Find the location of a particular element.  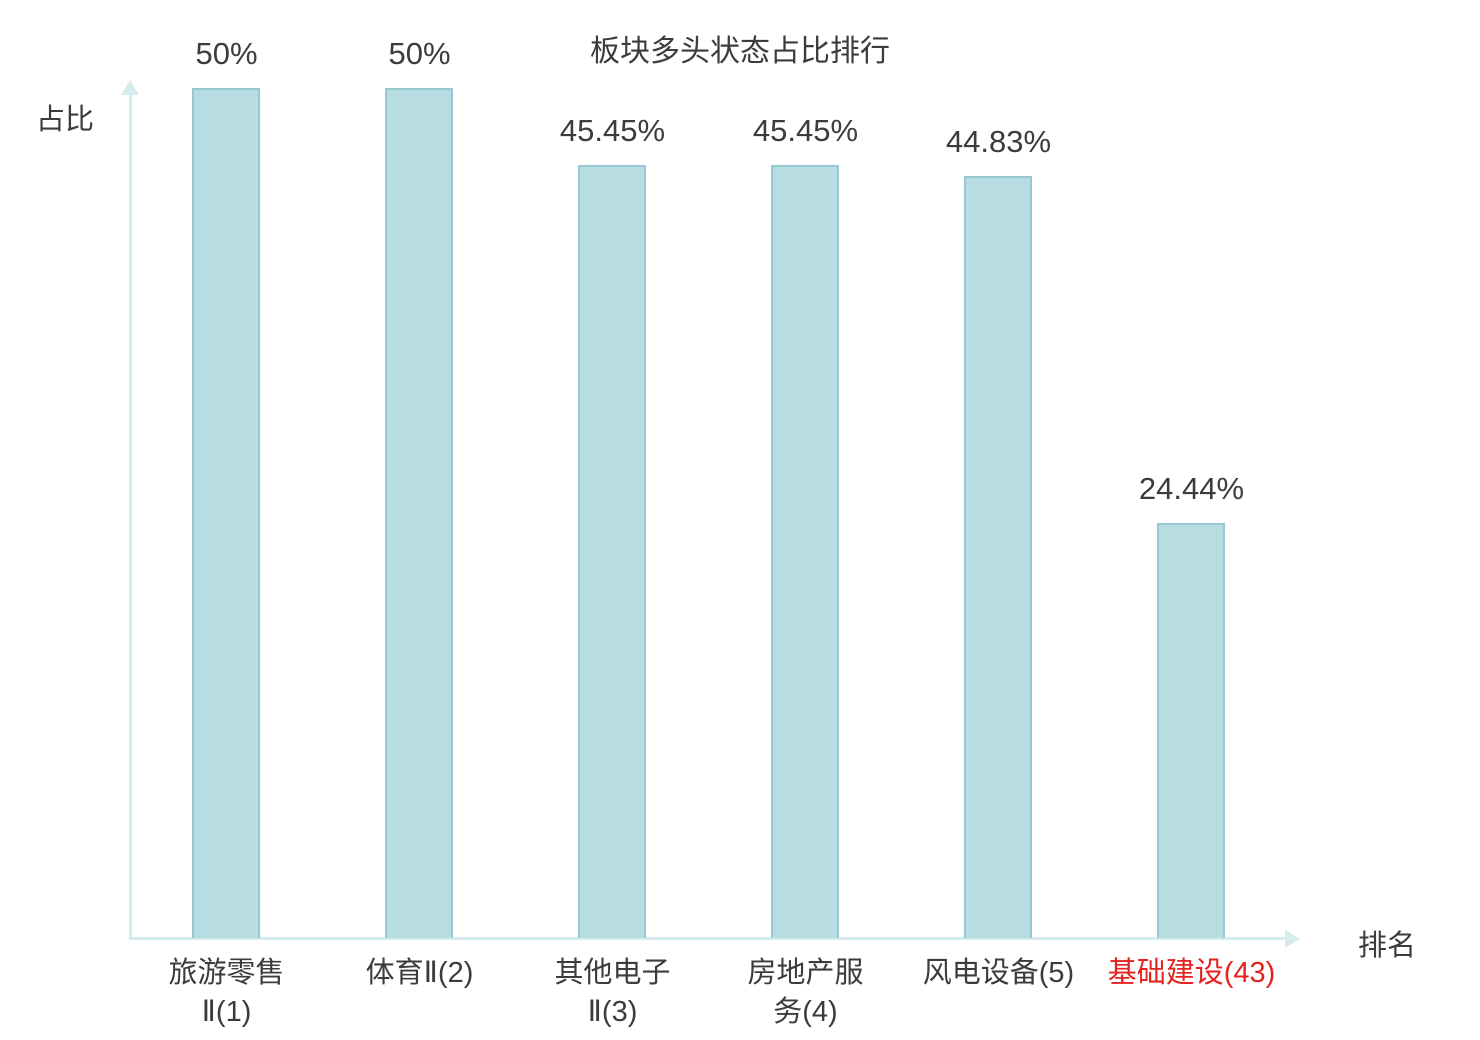

category-label: 风电设备(5) is located at coordinates (998, 973).